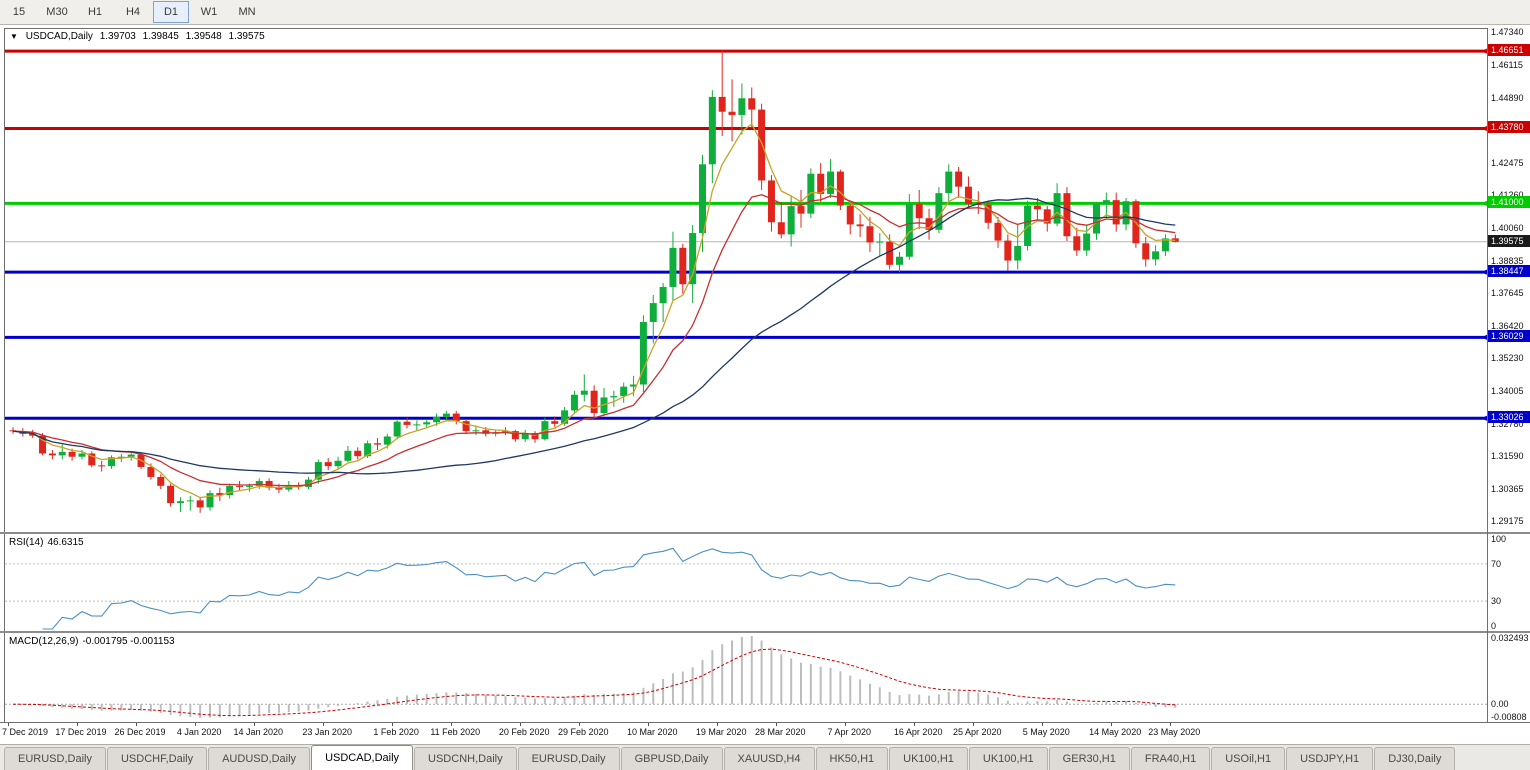 This screenshot has width=1530, height=770. I want to click on macd-tick: 0.032493, so click(1510, 638).